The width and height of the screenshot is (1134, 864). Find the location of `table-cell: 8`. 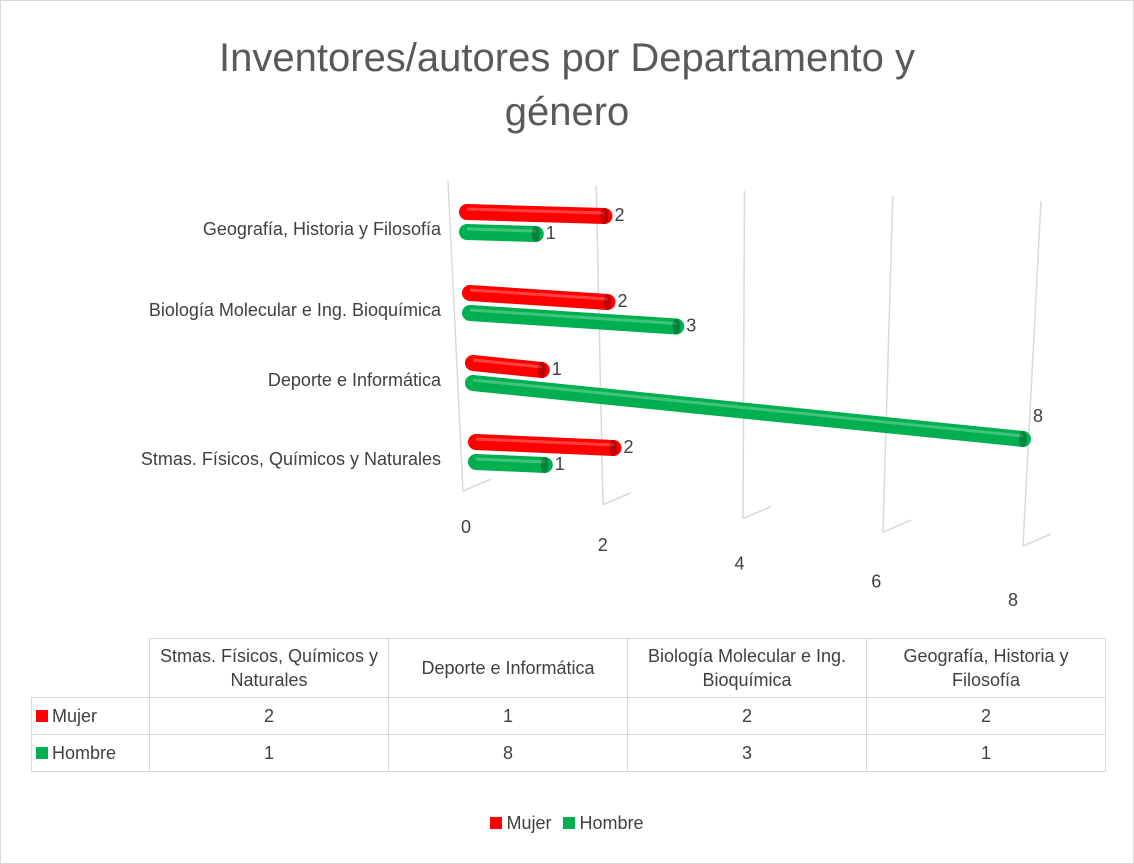

table-cell: 8 is located at coordinates (508, 753).